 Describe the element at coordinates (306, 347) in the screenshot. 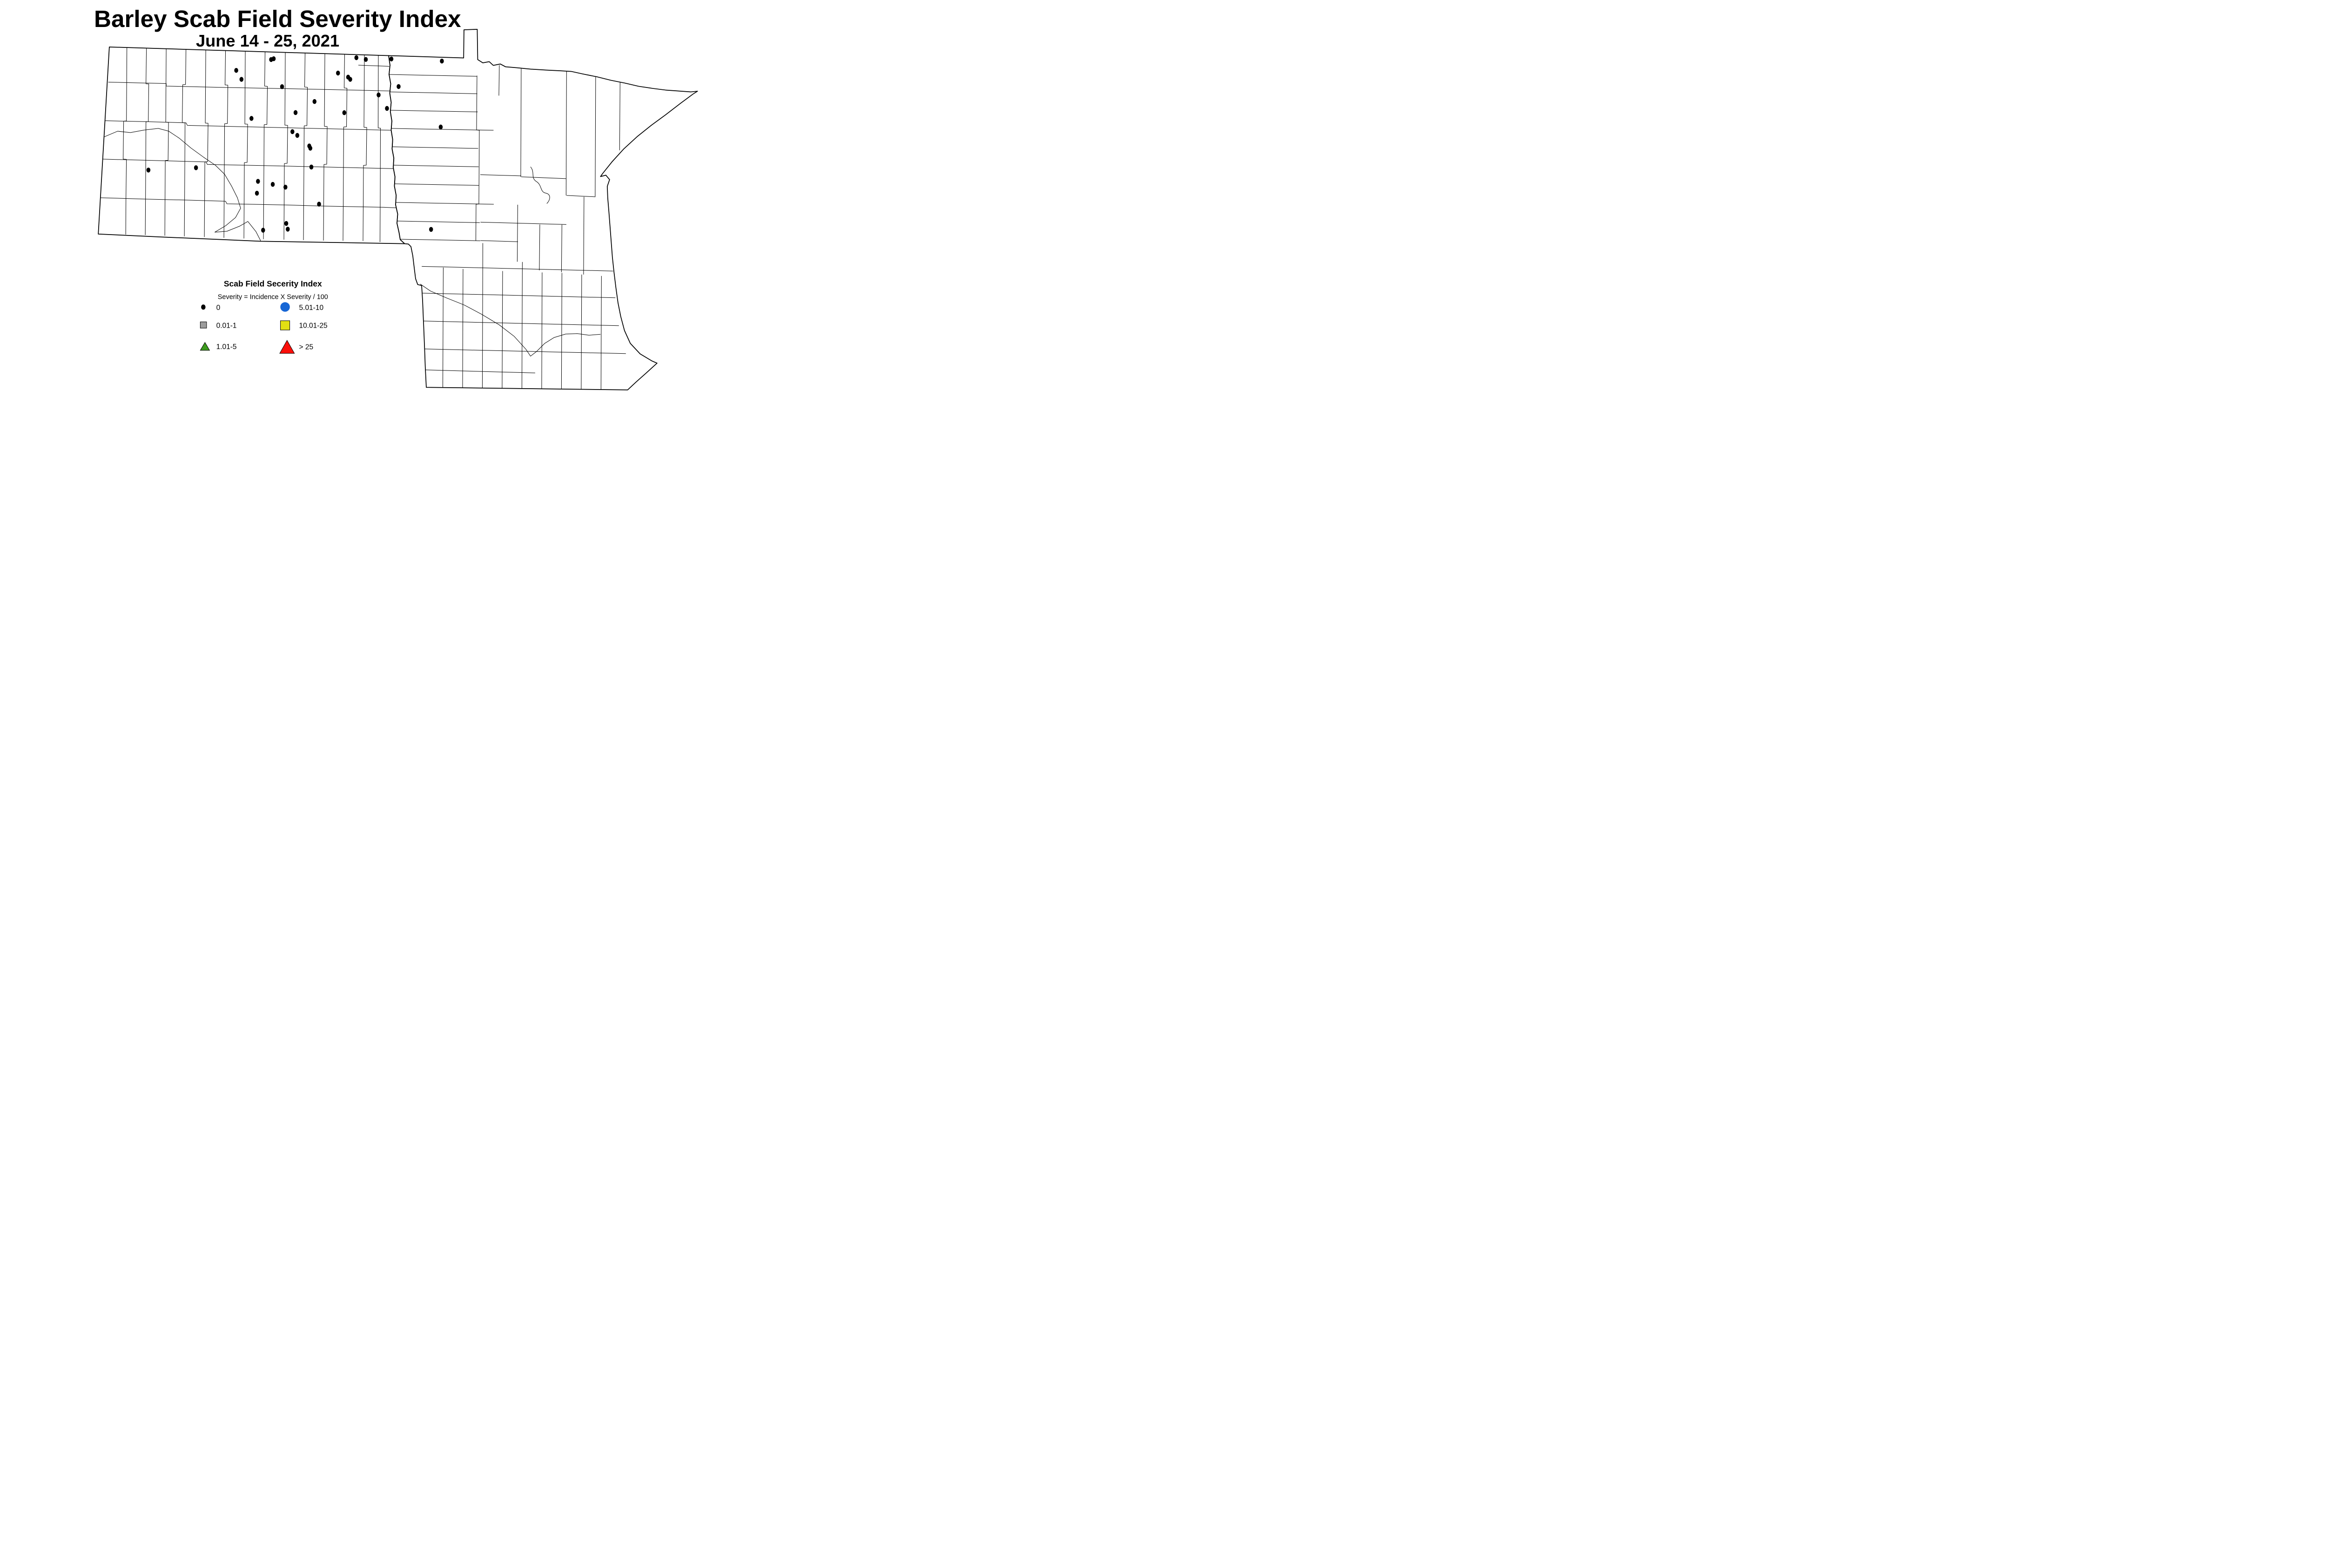

I see `legend-label-gt25: > 25` at that location.